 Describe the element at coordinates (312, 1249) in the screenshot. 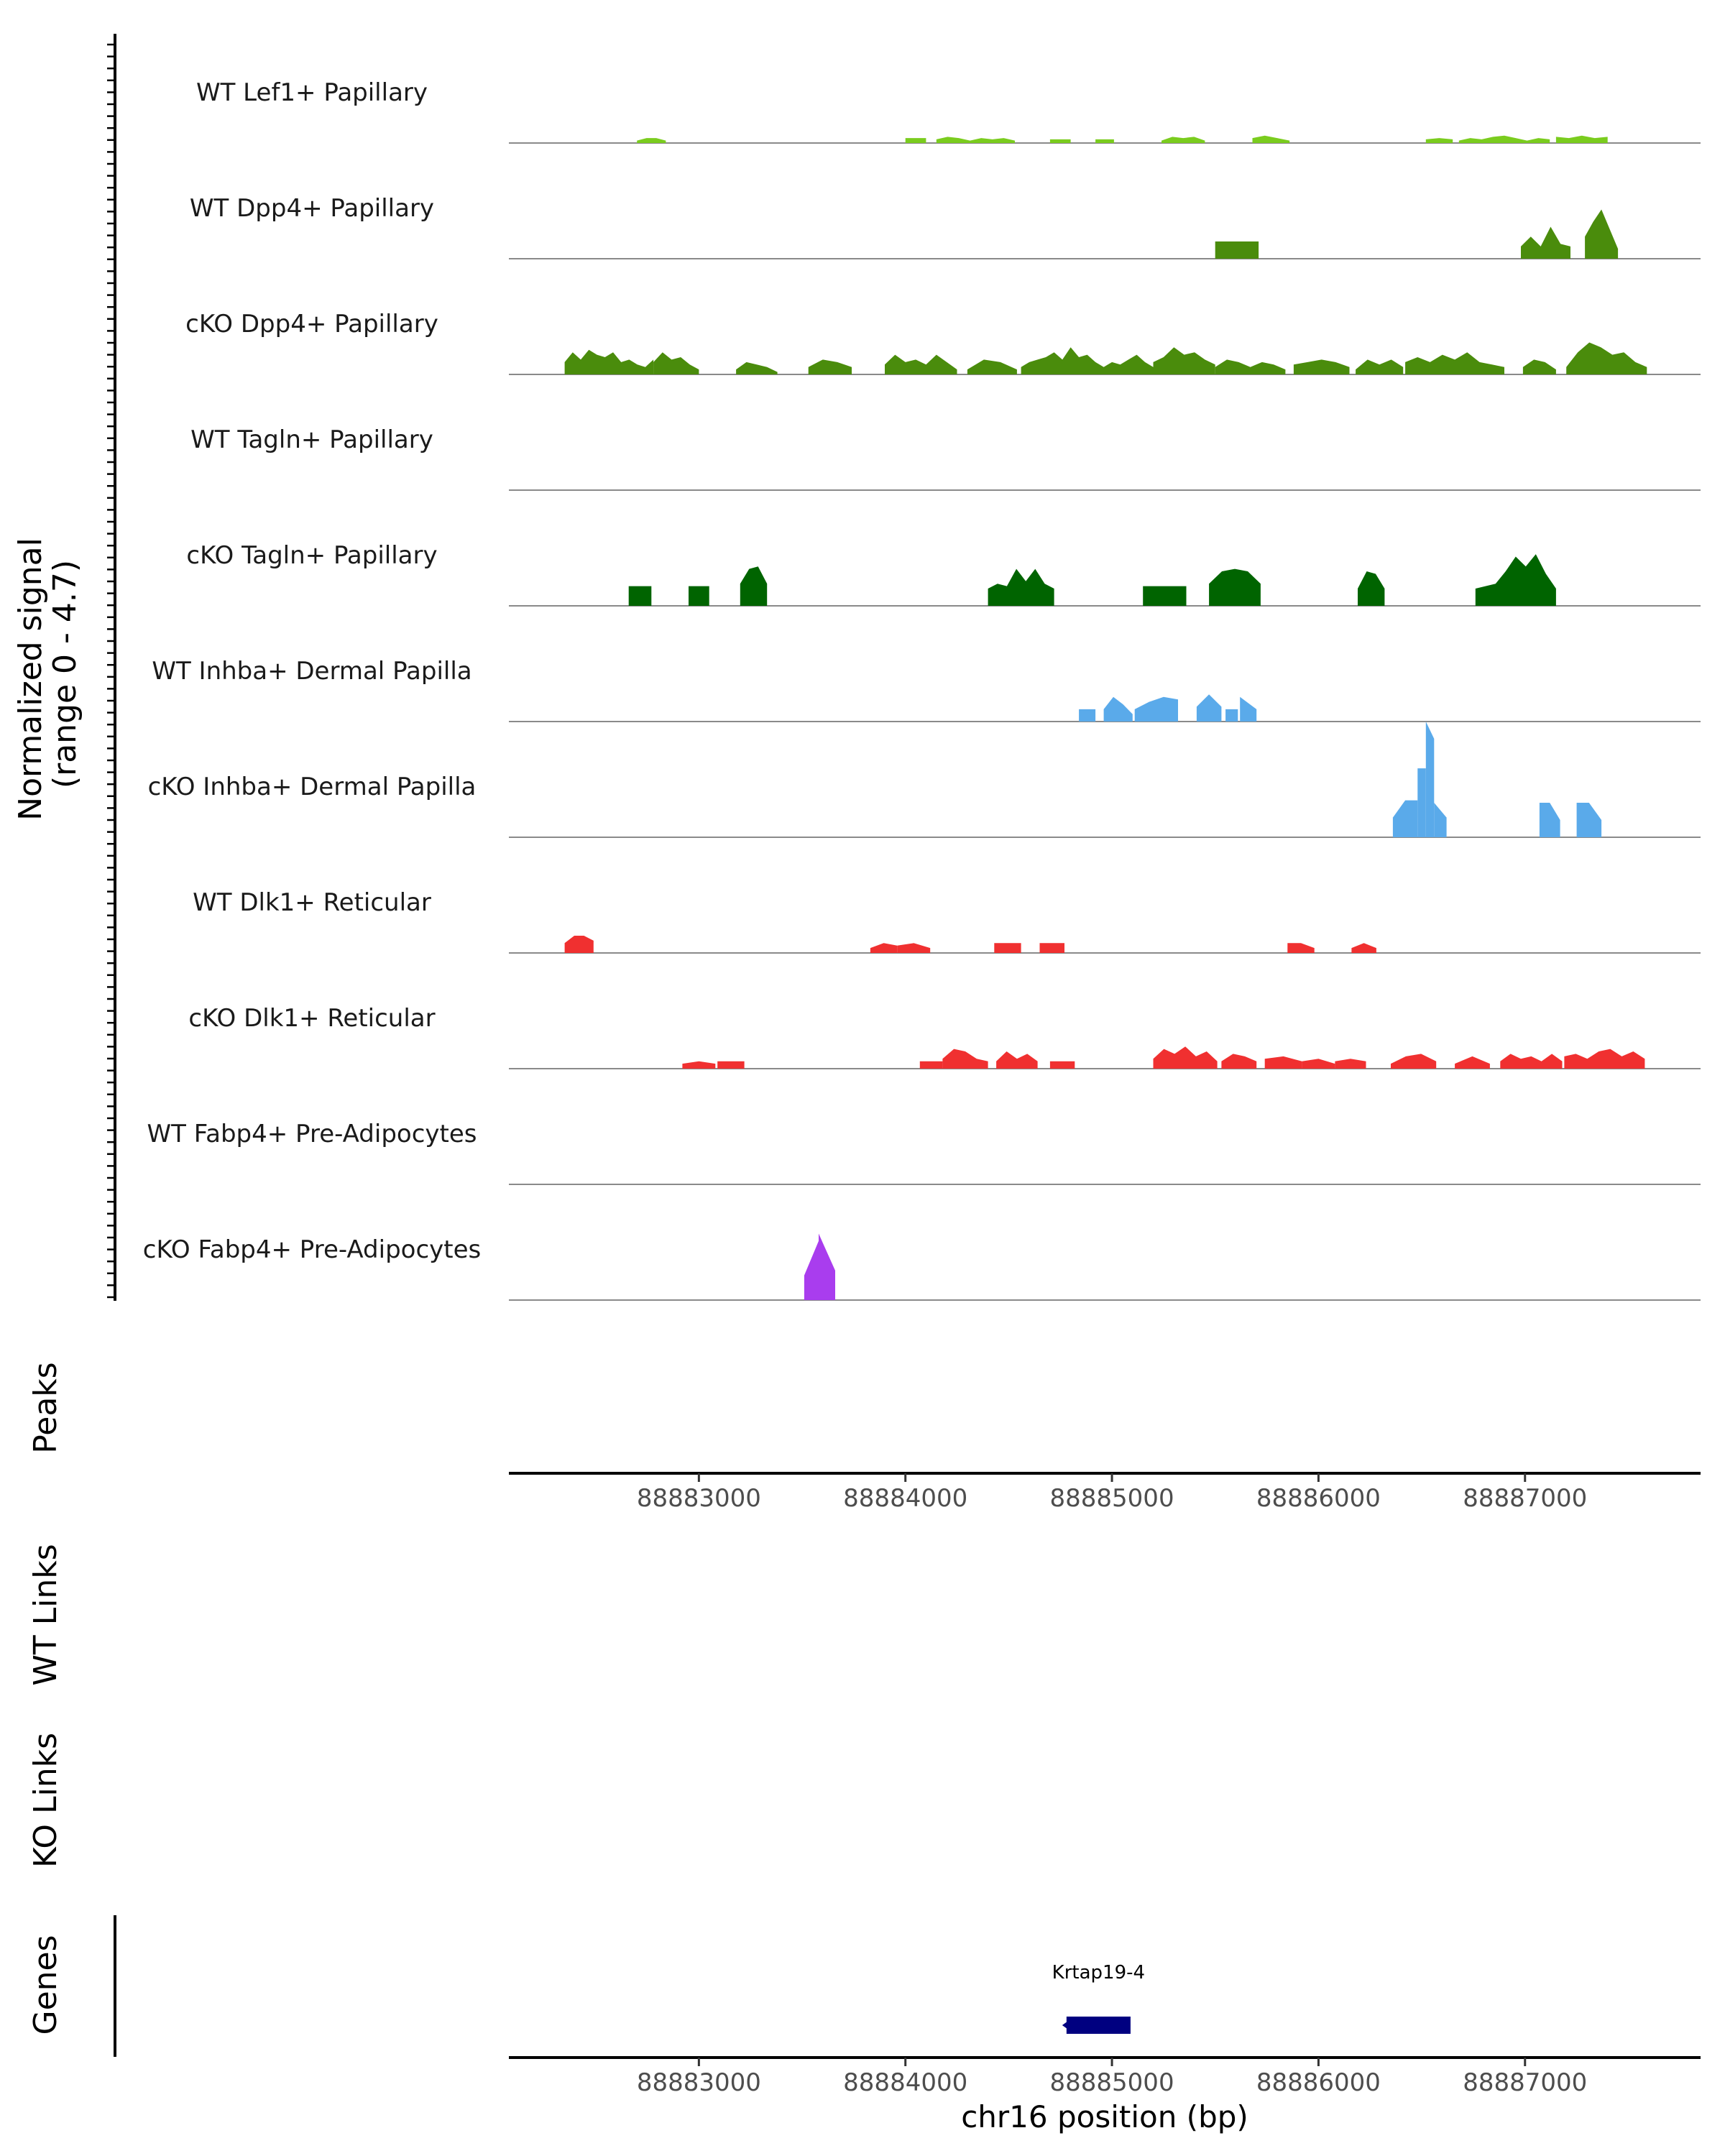

I see `track-label: cKO Fabp4+ Pre-Adipocytes` at that location.